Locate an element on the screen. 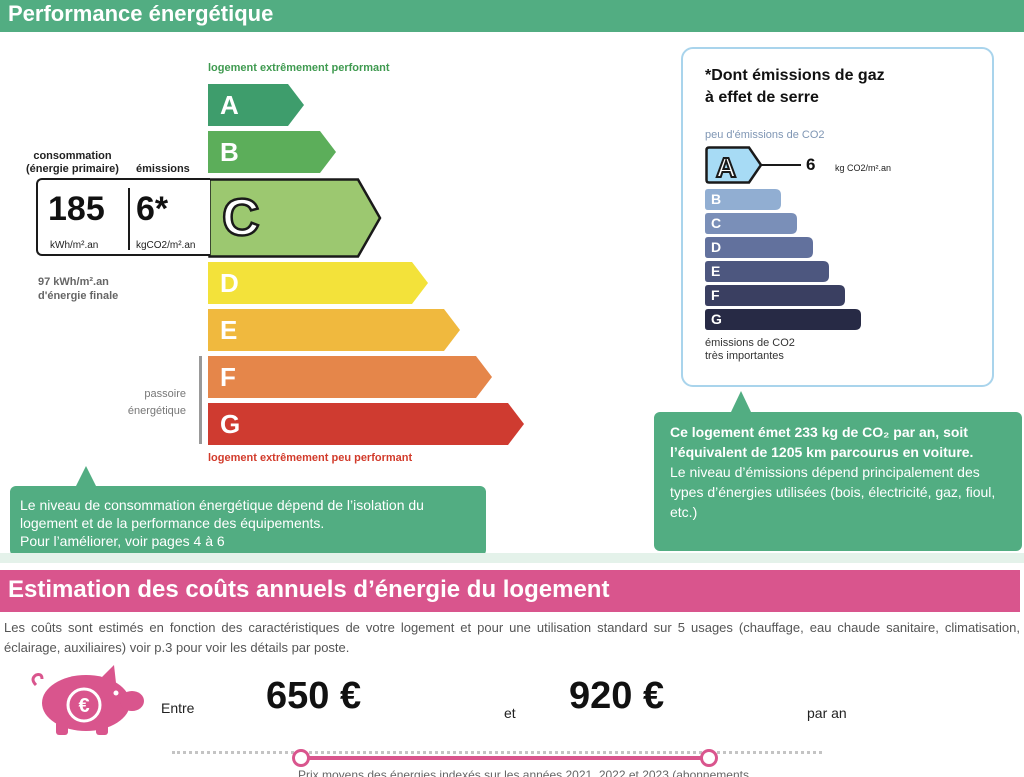 This screenshot has width=1024, height=777. emissions-unit: kgCO2/m².an is located at coordinates (166, 245).